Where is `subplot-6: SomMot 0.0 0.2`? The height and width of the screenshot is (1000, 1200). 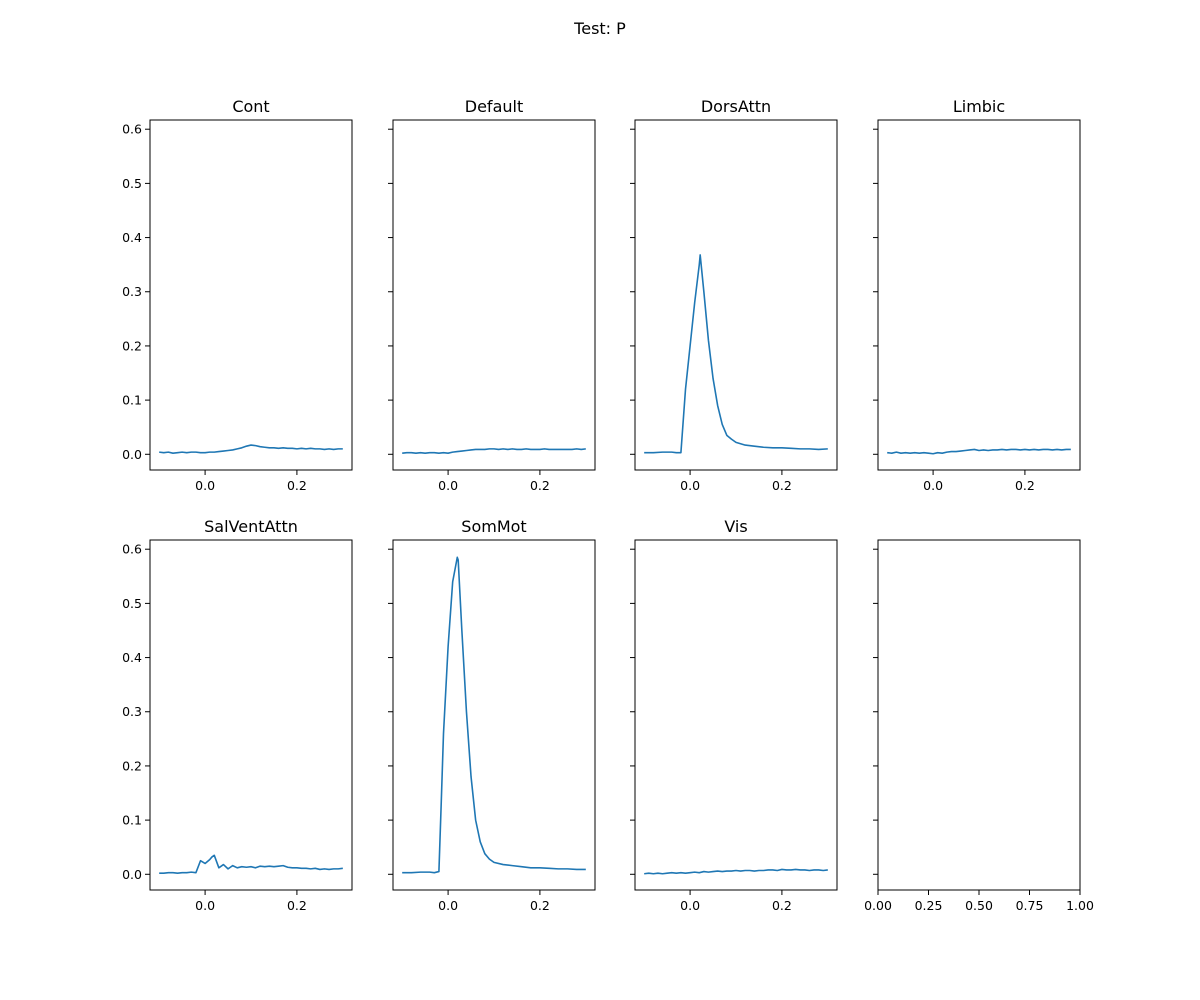
subplot-6: SomMot 0.0 0.2 is located at coordinates (492, 715).